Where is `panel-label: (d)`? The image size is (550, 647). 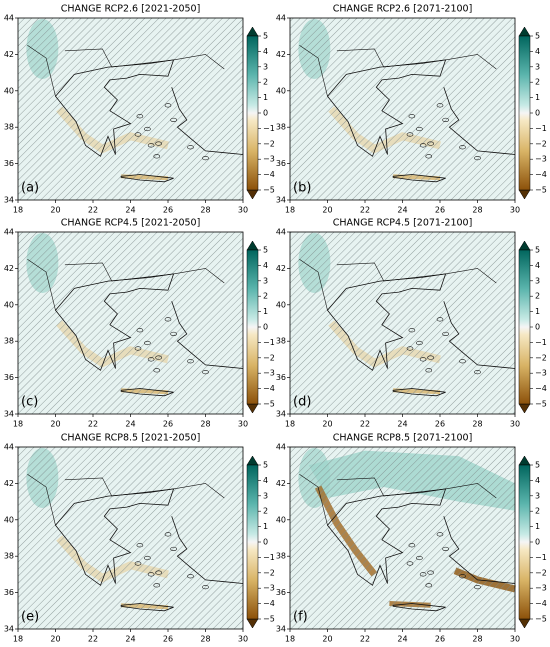 panel-label: (d) is located at coordinates (302, 402).